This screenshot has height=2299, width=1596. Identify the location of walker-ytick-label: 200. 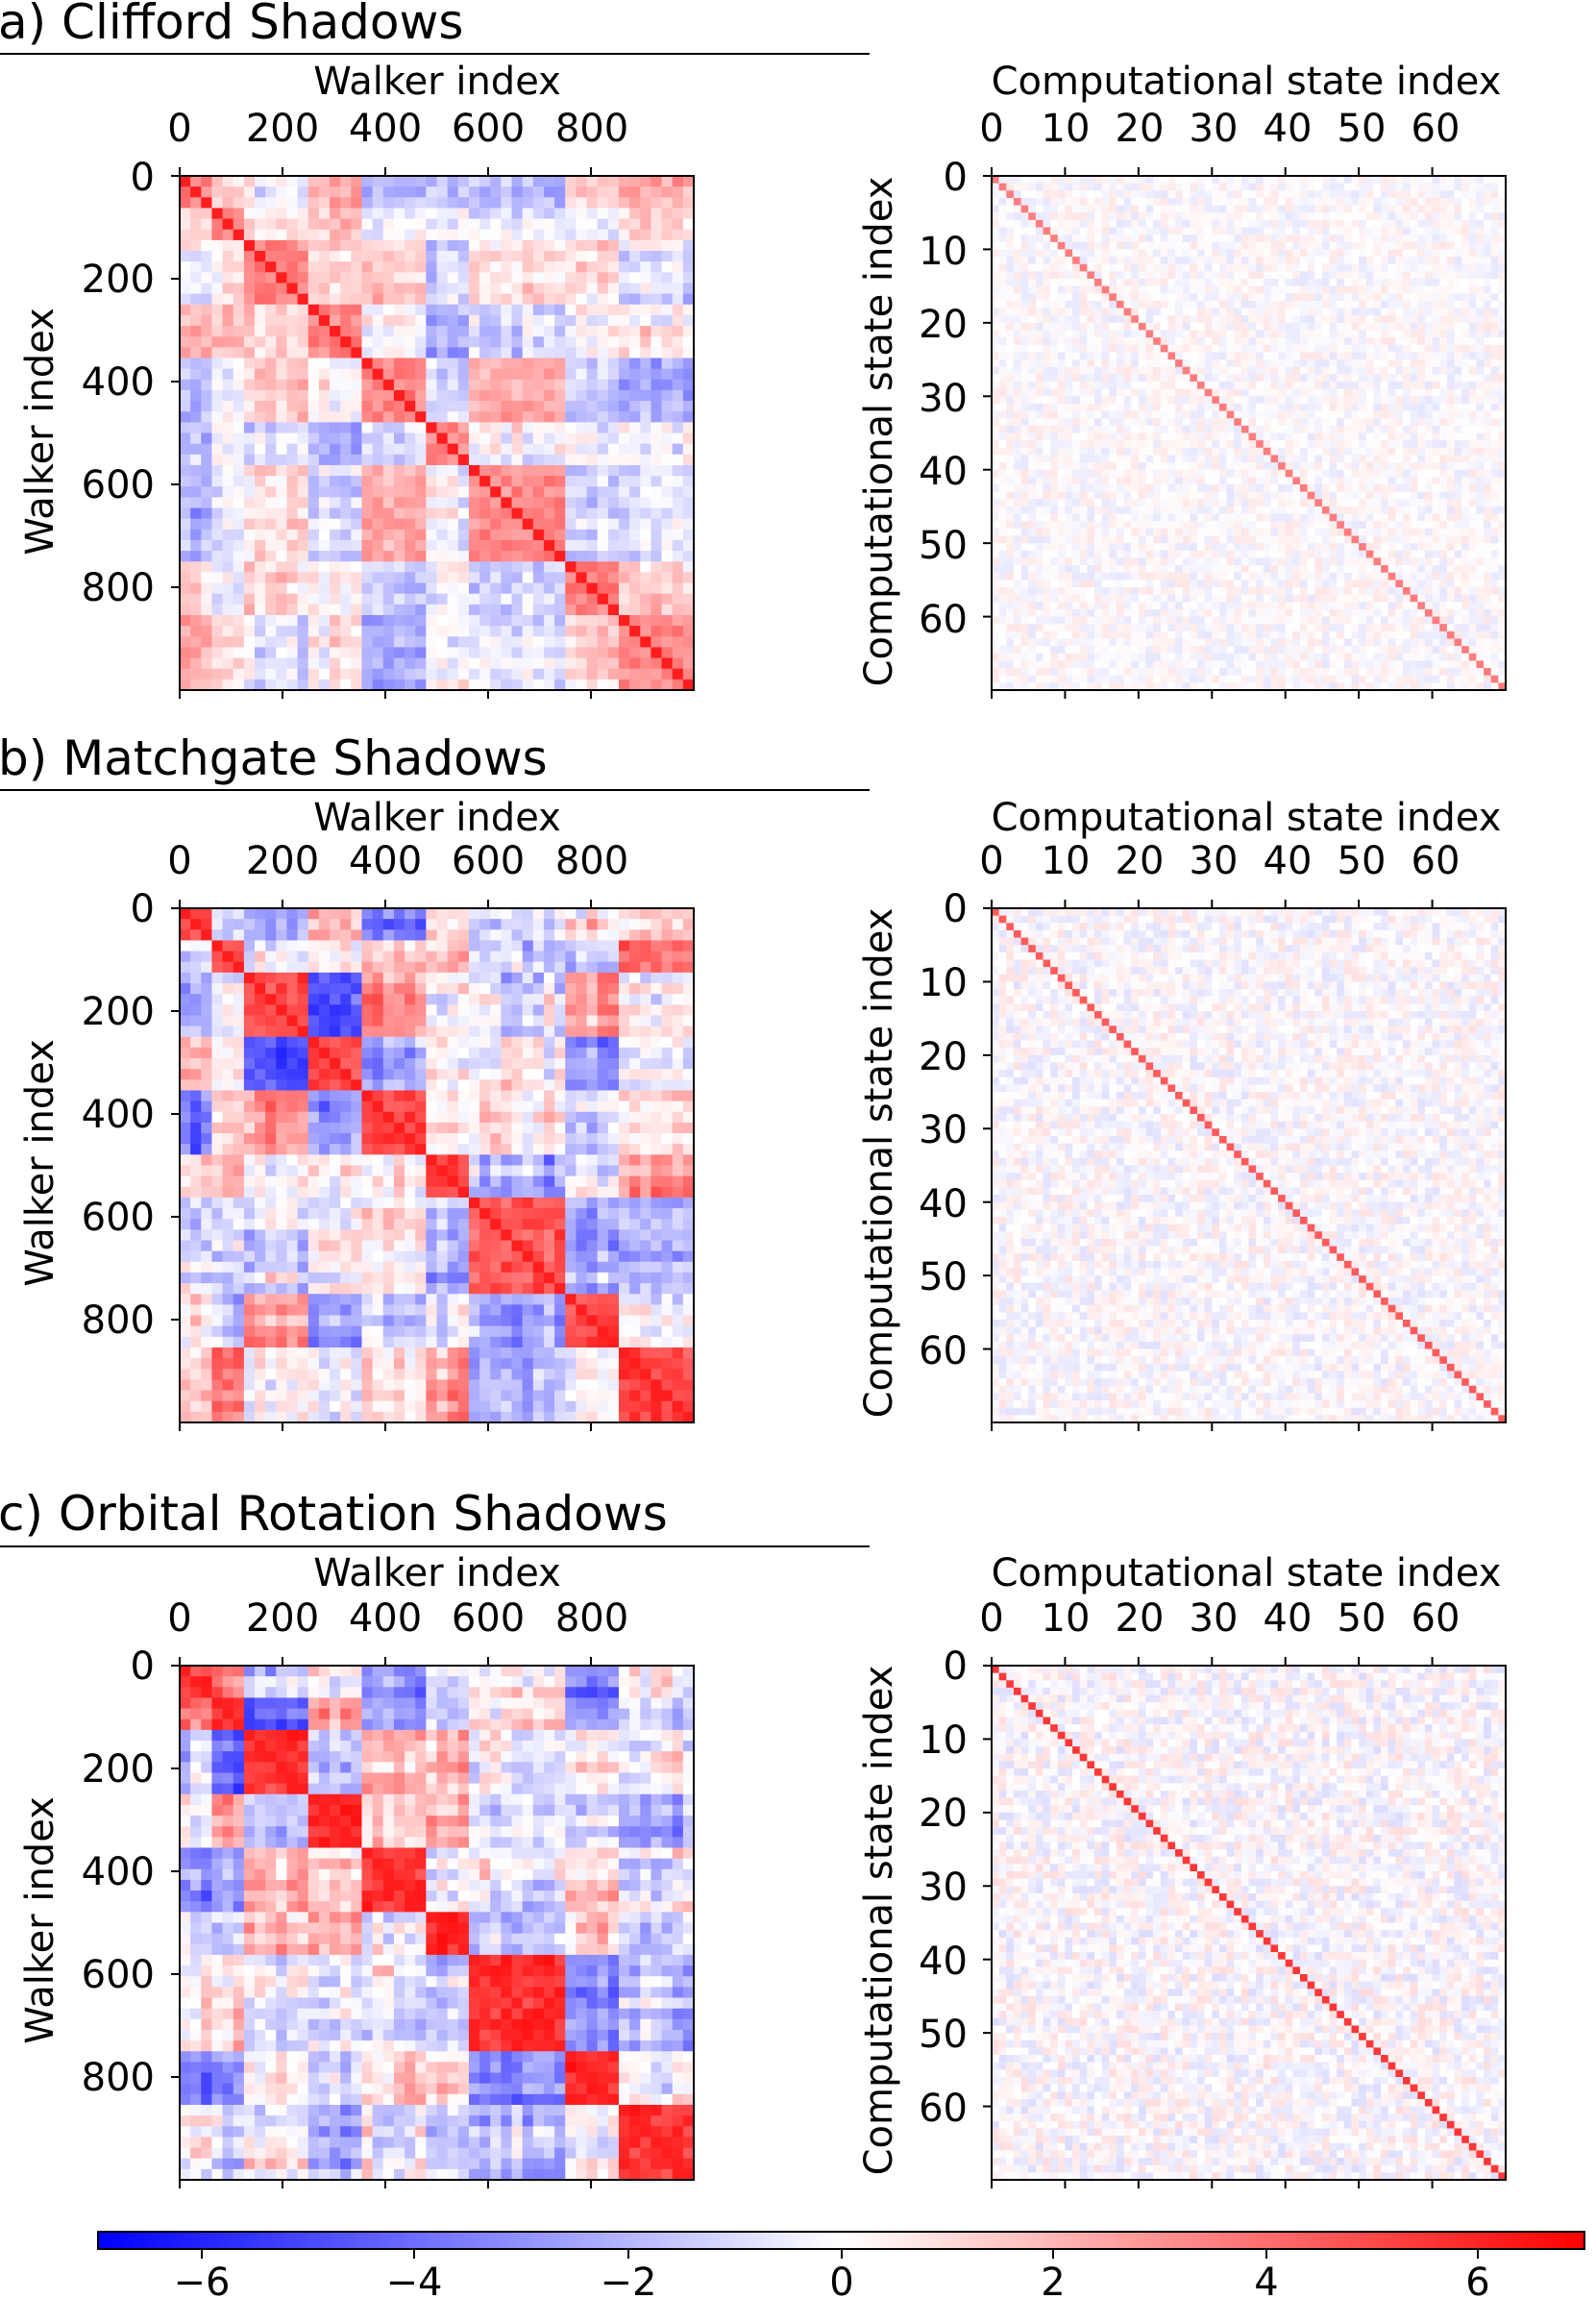
(118, 280).